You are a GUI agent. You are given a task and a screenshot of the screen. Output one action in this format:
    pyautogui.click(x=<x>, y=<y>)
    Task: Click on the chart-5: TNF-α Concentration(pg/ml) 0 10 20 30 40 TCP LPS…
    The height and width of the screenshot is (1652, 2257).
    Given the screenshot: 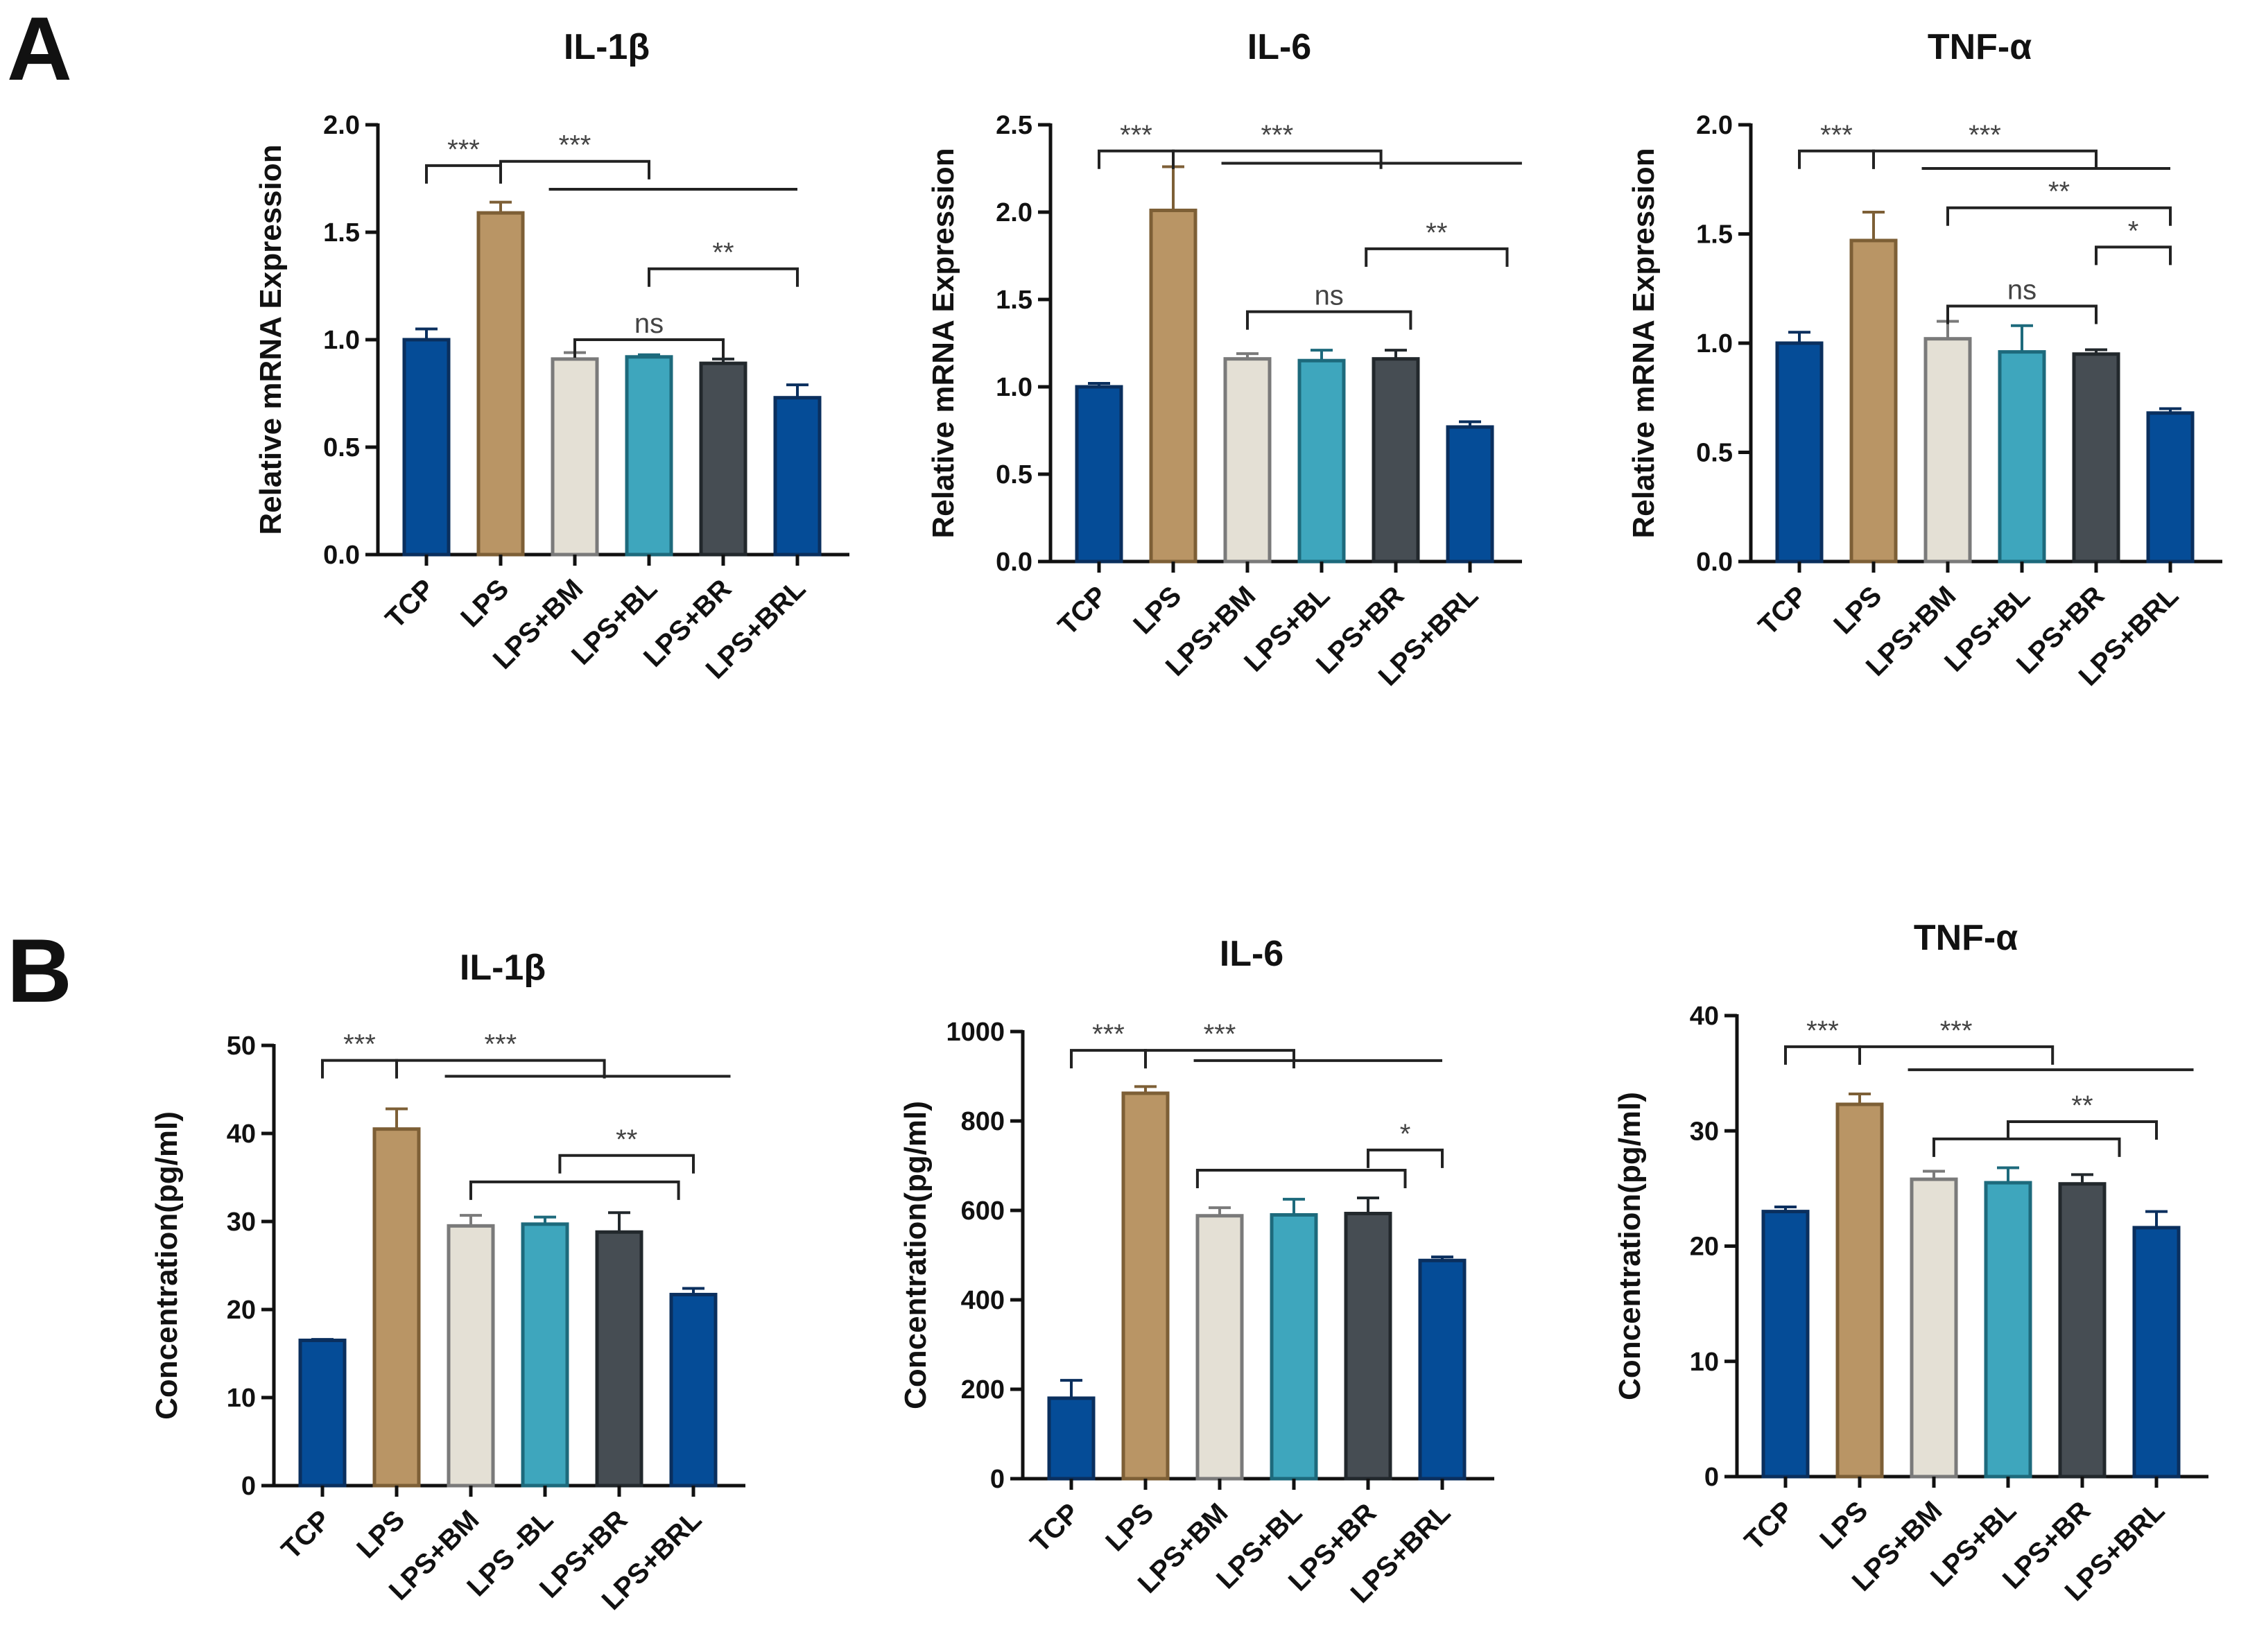 What is the action you would take?
    pyautogui.click(x=1910, y=1262)
    